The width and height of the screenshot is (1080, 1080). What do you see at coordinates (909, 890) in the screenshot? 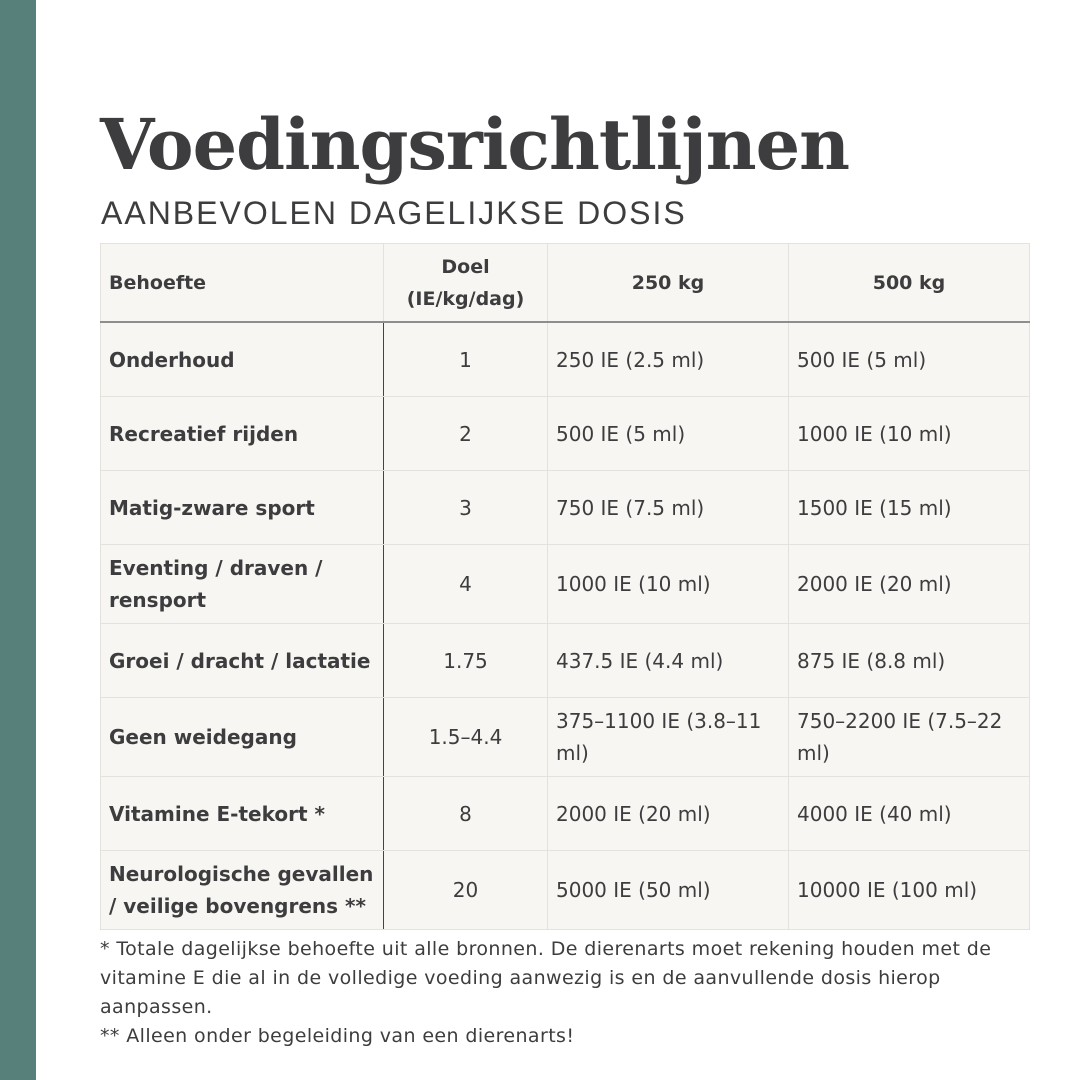
I see `cell-500kg: 10000 IE (100 ml)` at bounding box center [909, 890].